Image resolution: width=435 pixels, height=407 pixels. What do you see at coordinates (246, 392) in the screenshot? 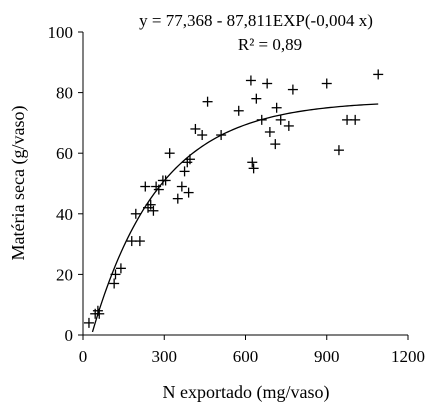
I see `x-axis-title: N exportado (mg/vaso)` at bounding box center [246, 392].